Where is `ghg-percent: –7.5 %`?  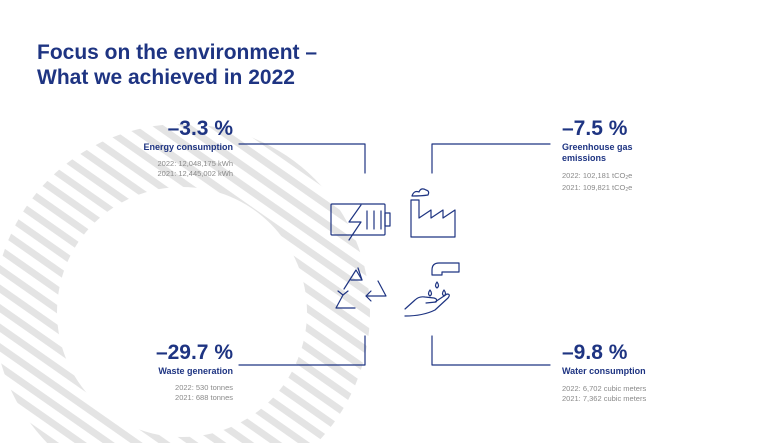 ghg-percent: –7.5 % is located at coordinates (595, 128).